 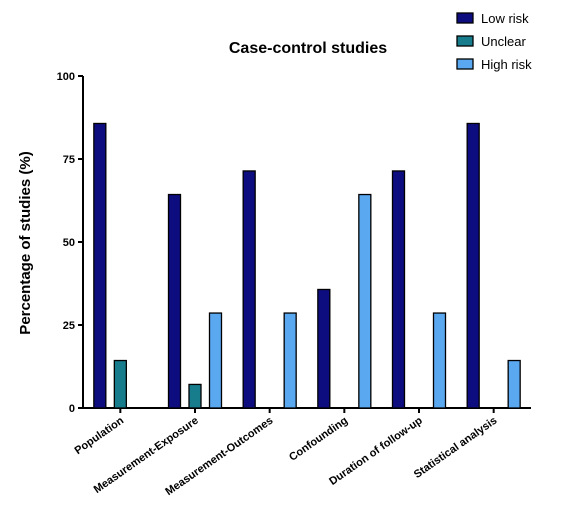 What do you see at coordinates (505, 18) in the screenshot?
I see `legend-label: Low risk` at bounding box center [505, 18].